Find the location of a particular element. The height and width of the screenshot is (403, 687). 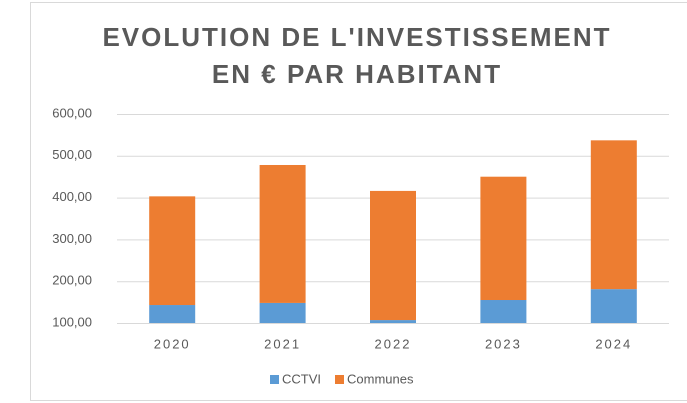

x-tick-label: 2021 is located at coordinates (282, 343).